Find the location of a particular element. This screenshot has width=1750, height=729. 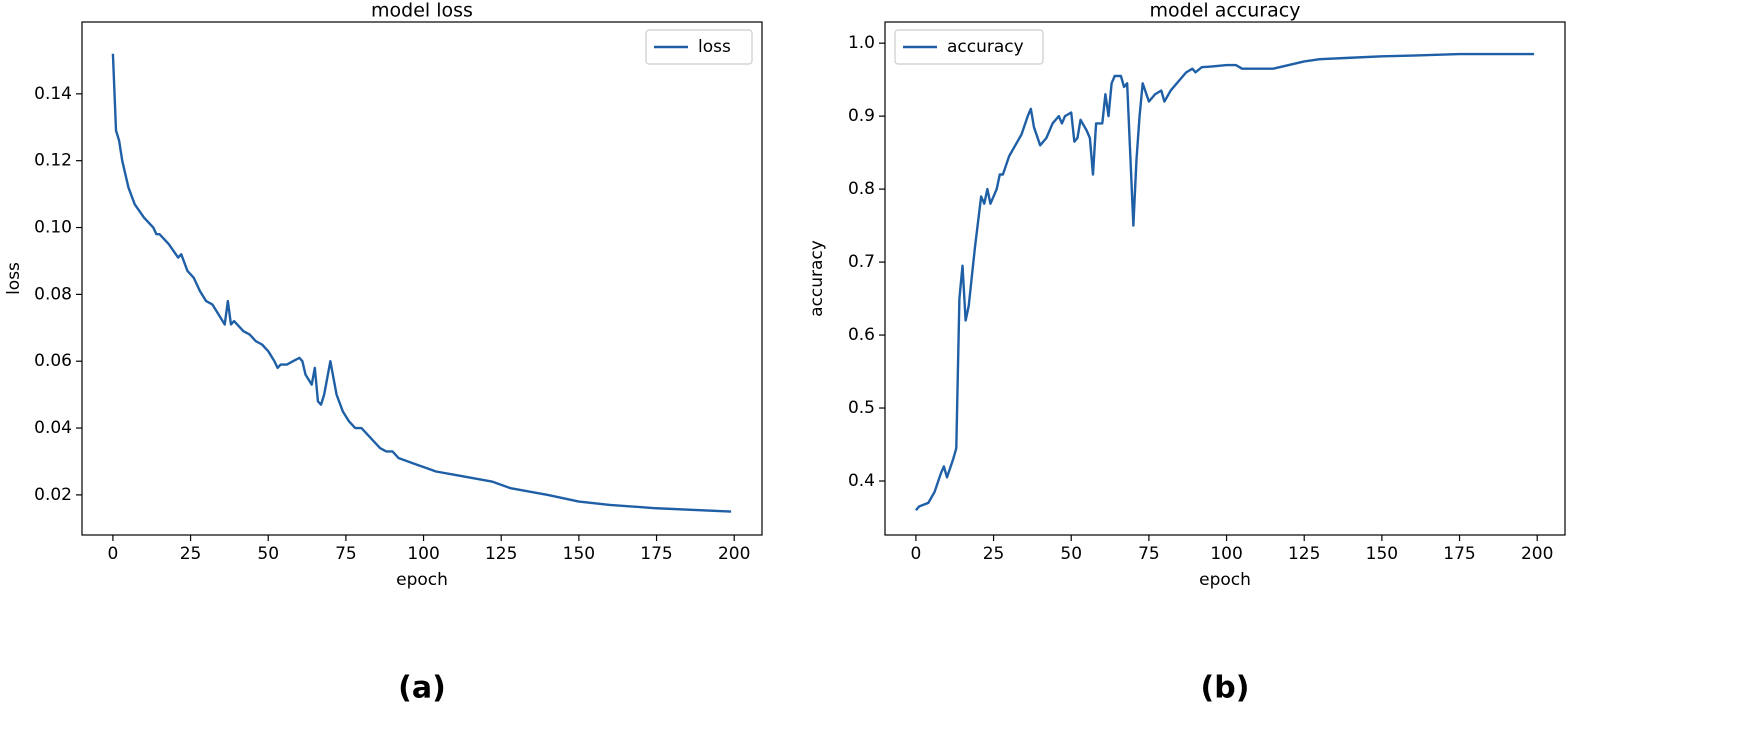

y-tick-label: 0.6 is located at coordinates (861, 335).